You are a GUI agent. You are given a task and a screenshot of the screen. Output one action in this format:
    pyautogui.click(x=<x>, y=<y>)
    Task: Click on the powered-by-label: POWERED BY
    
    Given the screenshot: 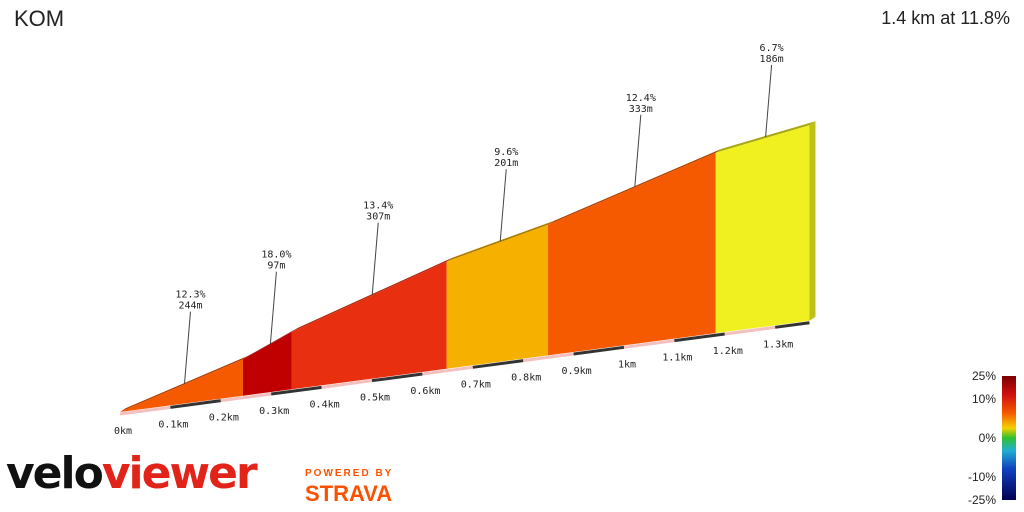 What is the action you would take?
    pyautogui.click(x=349, y=473)
    